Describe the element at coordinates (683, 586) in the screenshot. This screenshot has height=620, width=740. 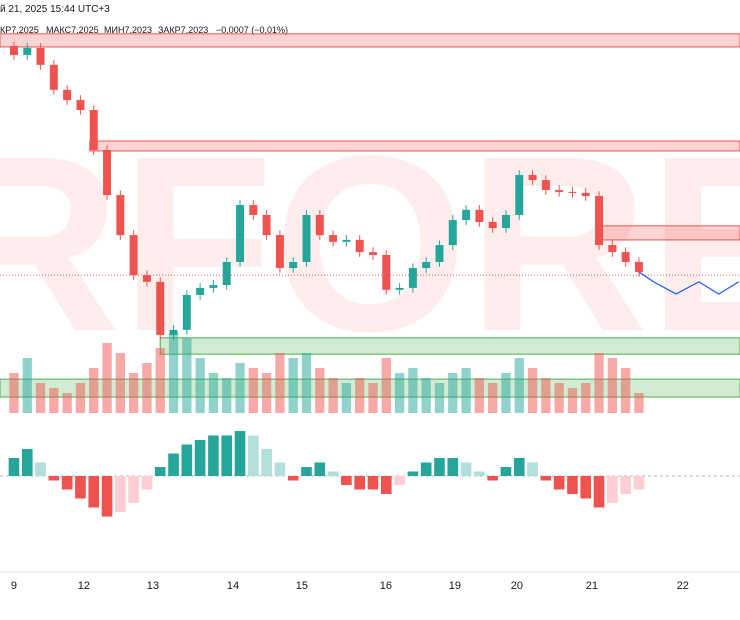
I see `x-tick-label: 22` at that location.